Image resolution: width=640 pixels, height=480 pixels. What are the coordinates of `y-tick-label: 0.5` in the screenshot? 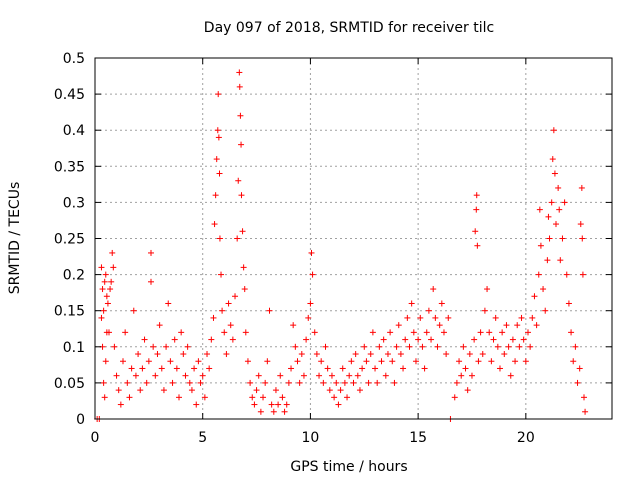 It's located at (74, 59).